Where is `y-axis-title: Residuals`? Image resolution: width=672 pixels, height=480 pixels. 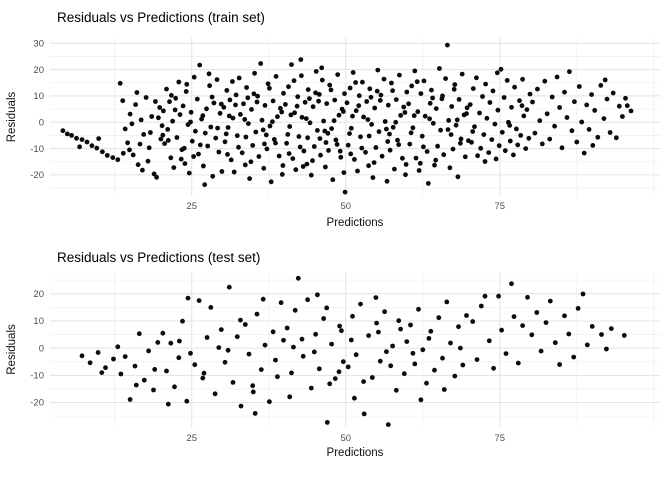 y-axis-title: Residuals is located at coordinates (12, 117).